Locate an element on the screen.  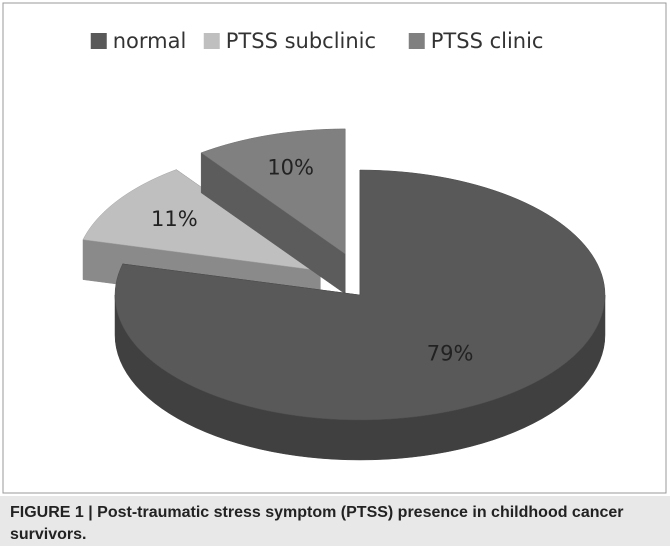
data-label: 11% is located at coordinates (174, 219).